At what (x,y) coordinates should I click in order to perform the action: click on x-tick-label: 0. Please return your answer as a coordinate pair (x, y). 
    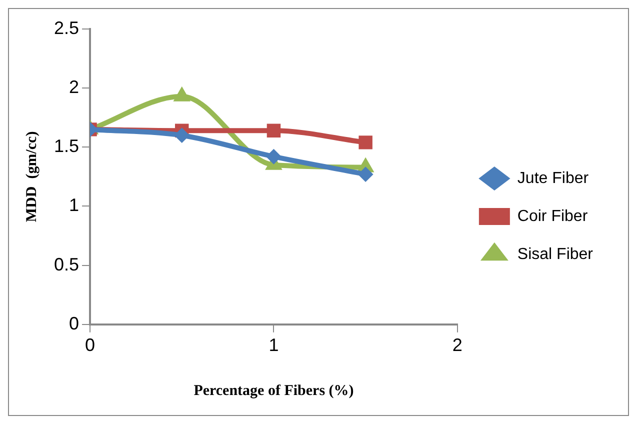
    Looking at the image, I should click on (90, 345).